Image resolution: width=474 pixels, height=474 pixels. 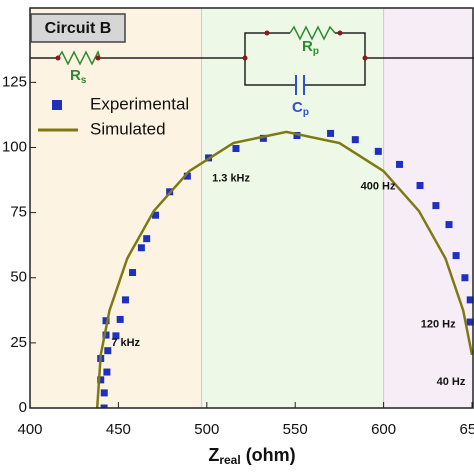 I want to click on chart-title: Circuit B, so click(x=78, y=28).